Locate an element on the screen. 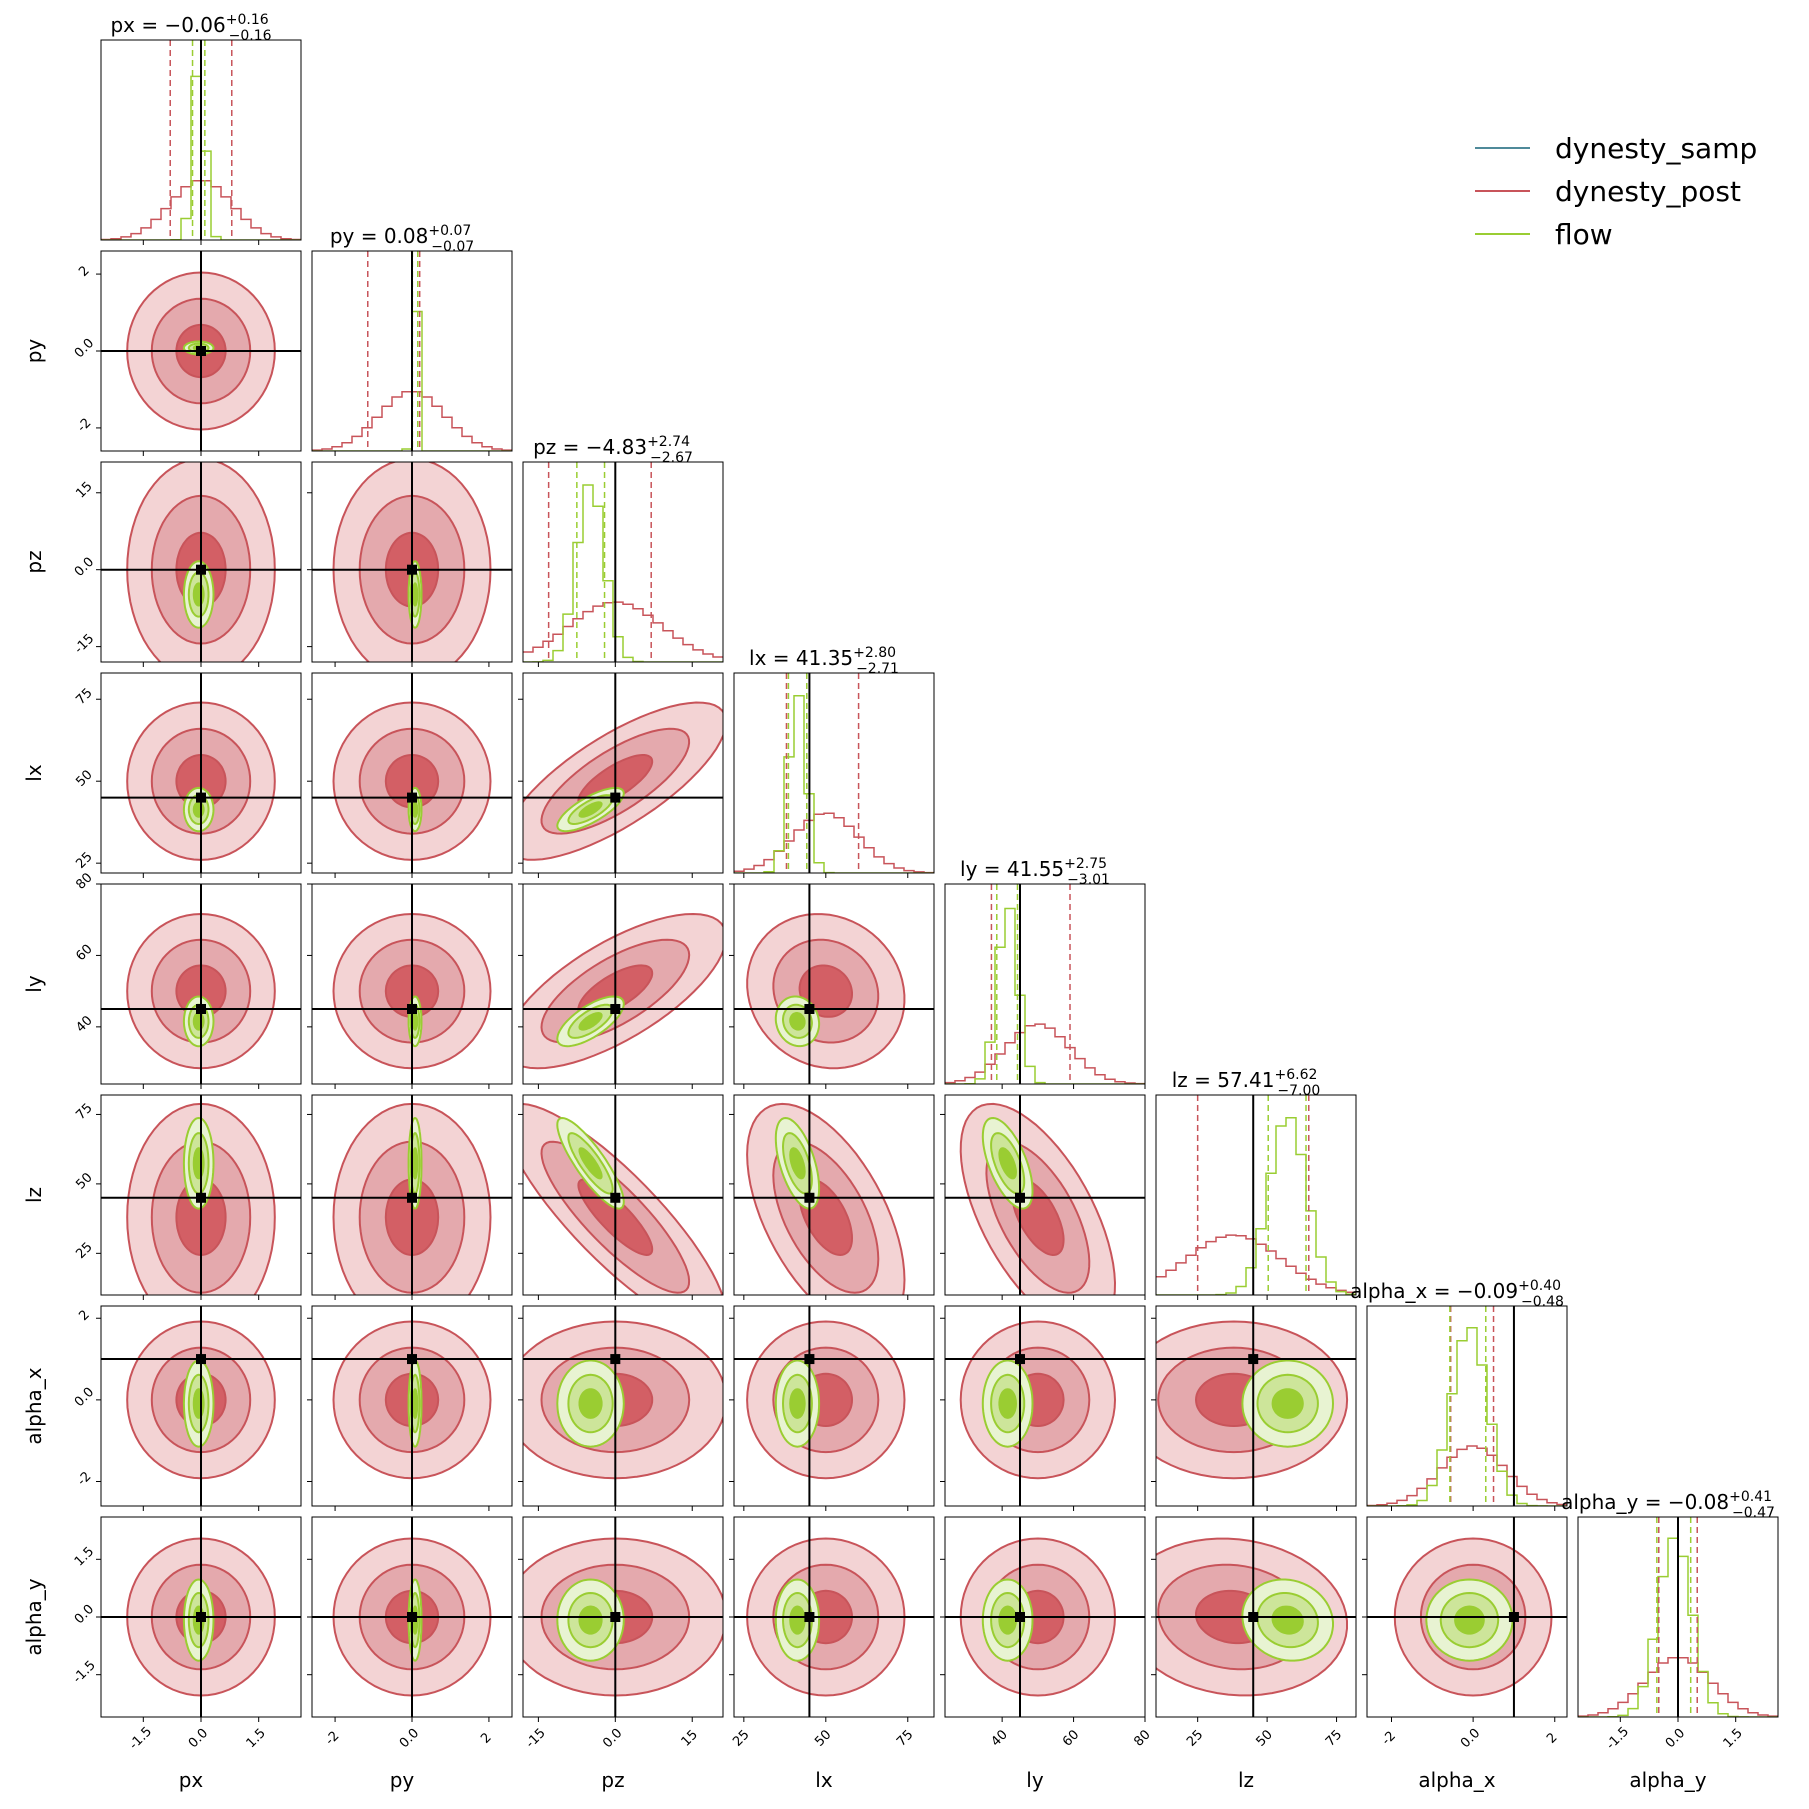  panel-ly-alpha_y: 40 60 80 ly is located at coordinates (1047, 1654).